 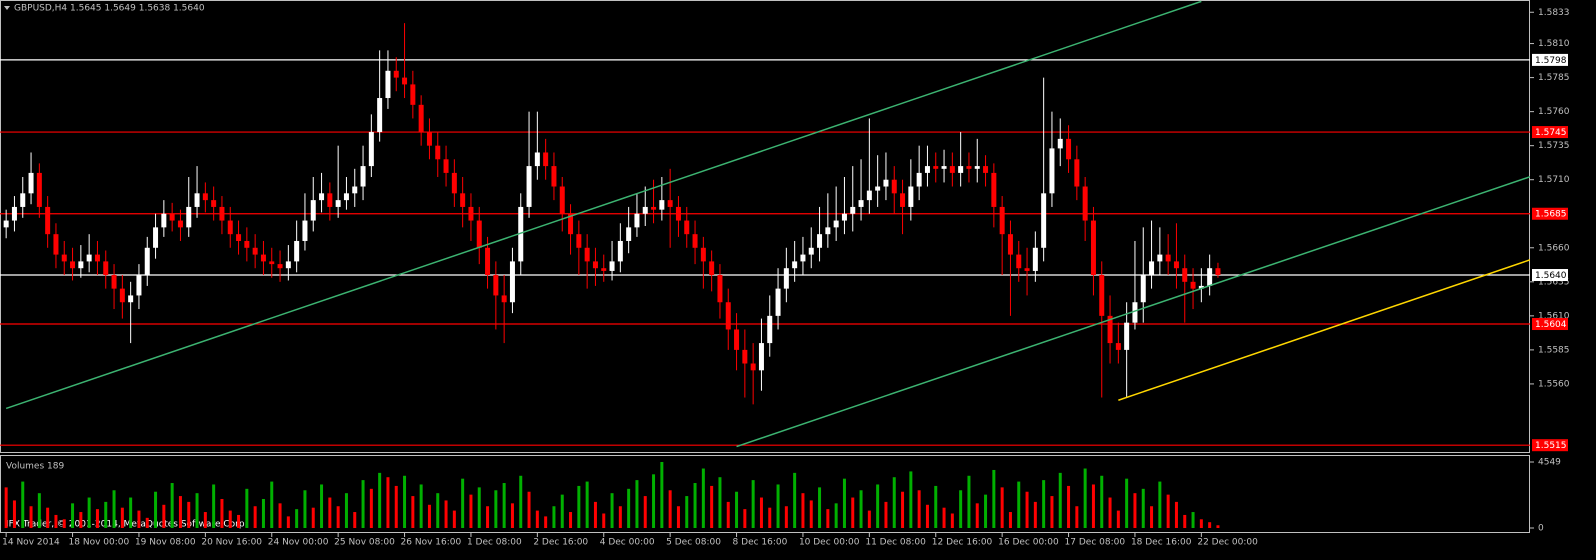 I want to click on x-tick-label: 25 Nov 08:00, so click(x=364, y=543).